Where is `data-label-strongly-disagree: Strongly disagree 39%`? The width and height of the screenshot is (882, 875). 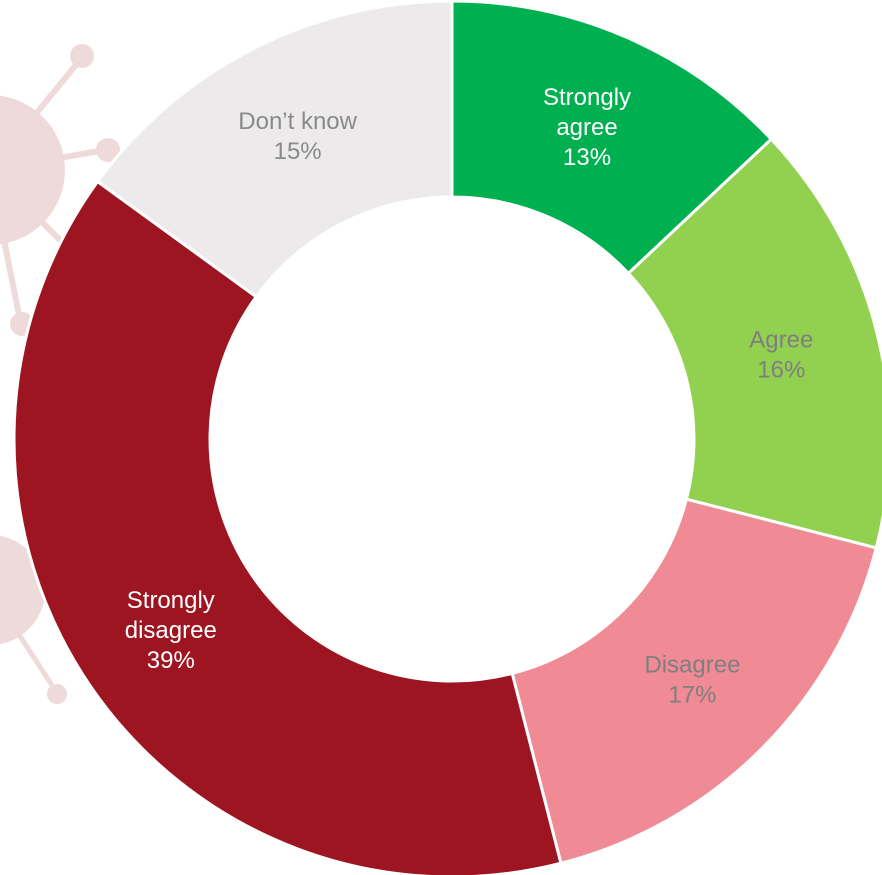 data-label-strongly-disagree: Strongly disagree 39% is located at coordinates (171, 630).